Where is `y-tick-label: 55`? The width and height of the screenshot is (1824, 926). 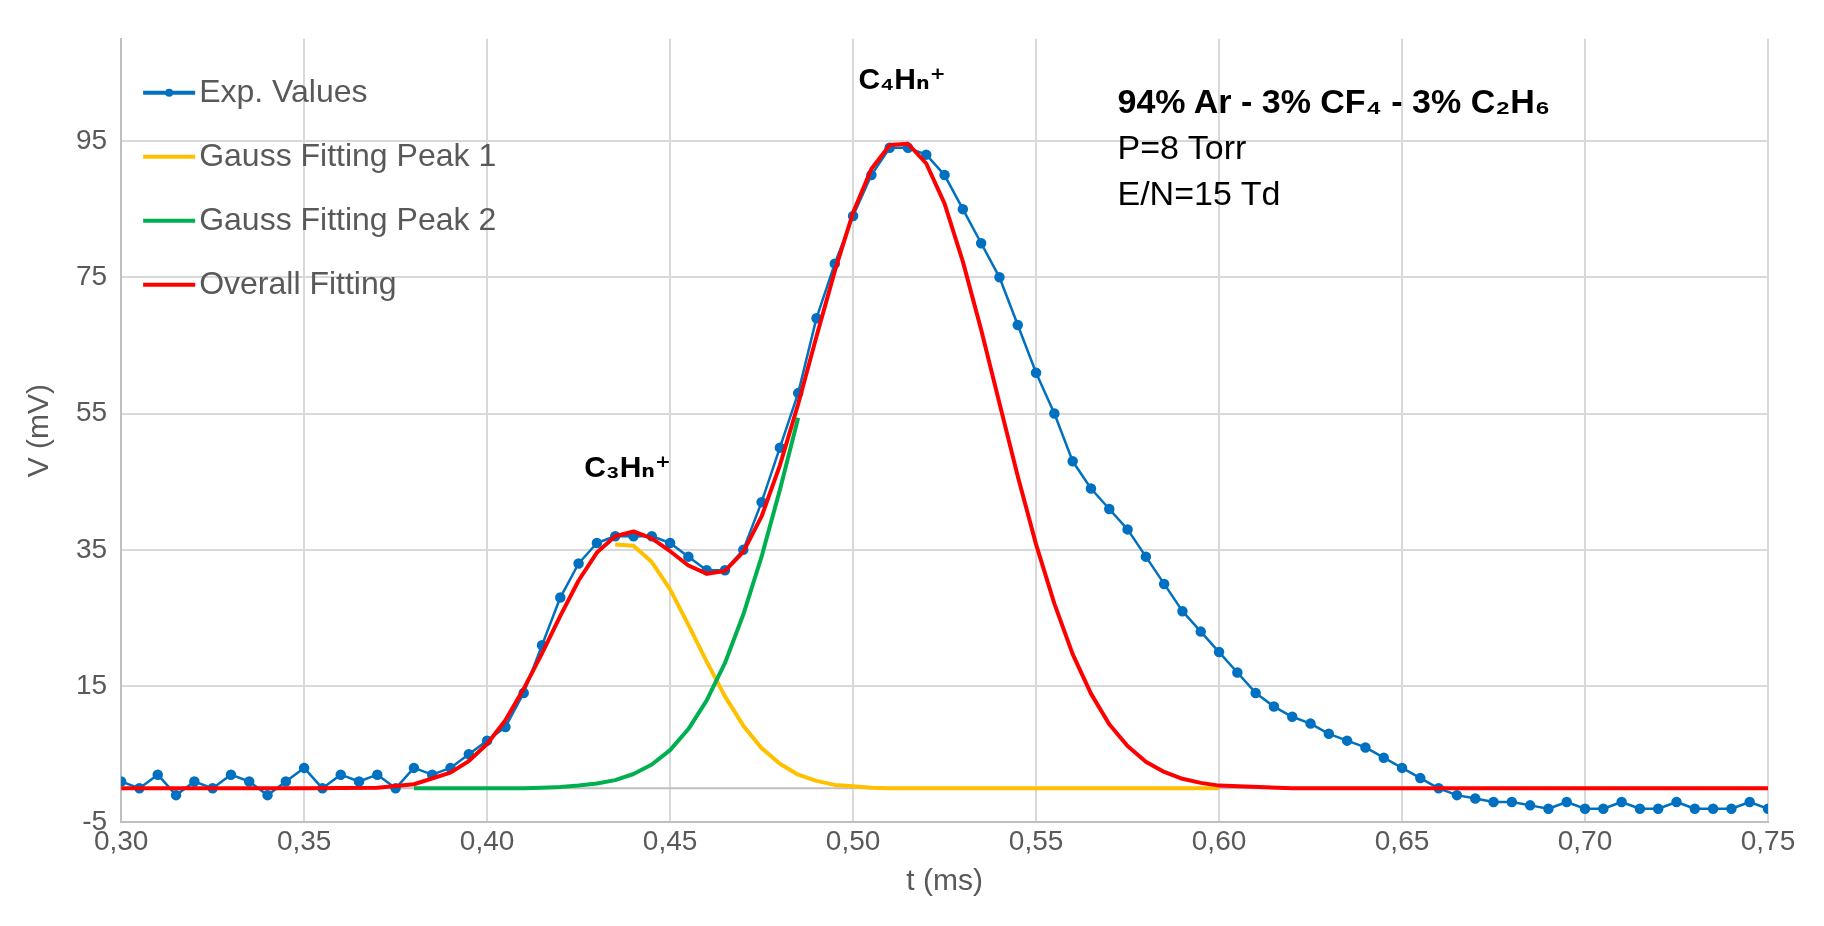
y-tick-label: 55 is located at coordinates (91, 412).